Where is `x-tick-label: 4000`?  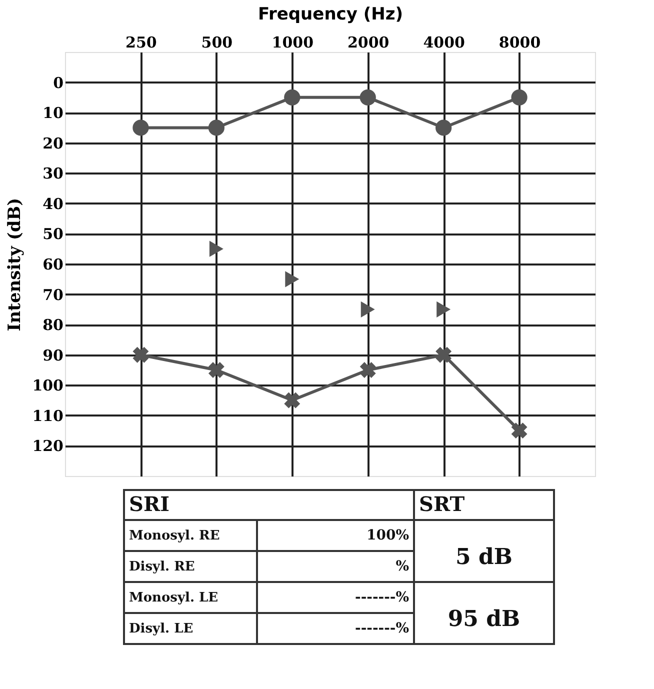
x-tick-label: 4000 is located at coordinates (444, 43).